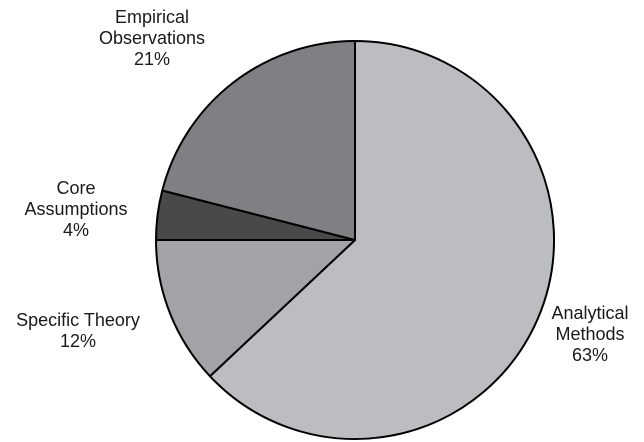  What do you see at coordinates (75, 188) in the screenshot?
I see `pie-category-label-core-assumptions: Core` at bounding box center [75, 188].